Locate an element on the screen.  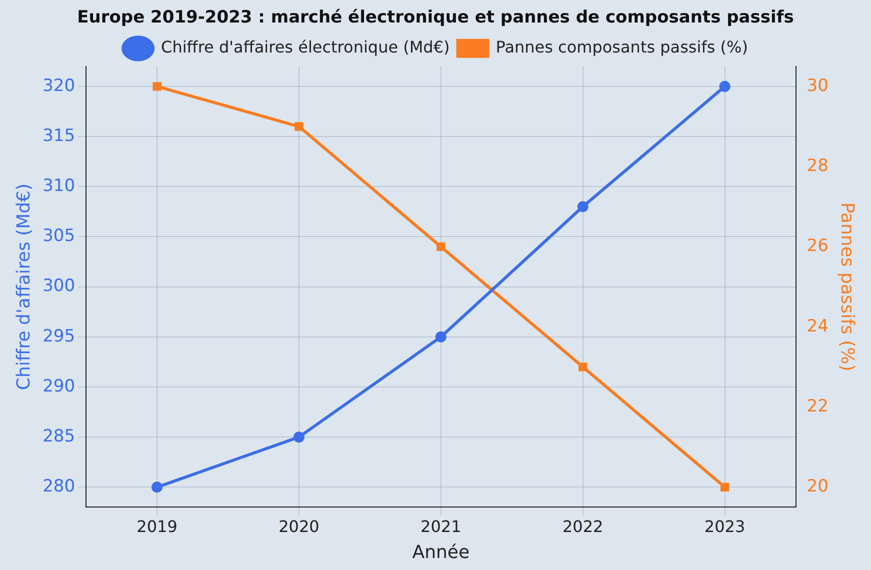
y2-tick-label: 28 is located at coordinates (817, 166).